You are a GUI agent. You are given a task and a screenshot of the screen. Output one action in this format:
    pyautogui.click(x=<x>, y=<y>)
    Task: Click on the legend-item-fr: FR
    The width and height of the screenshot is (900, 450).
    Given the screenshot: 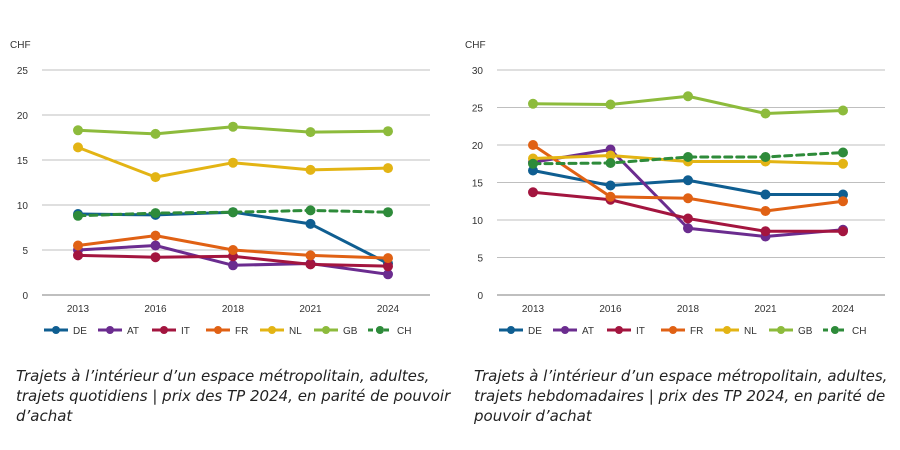 What is the action you would take?
    pyautogui.click(x=682, y=331)
    